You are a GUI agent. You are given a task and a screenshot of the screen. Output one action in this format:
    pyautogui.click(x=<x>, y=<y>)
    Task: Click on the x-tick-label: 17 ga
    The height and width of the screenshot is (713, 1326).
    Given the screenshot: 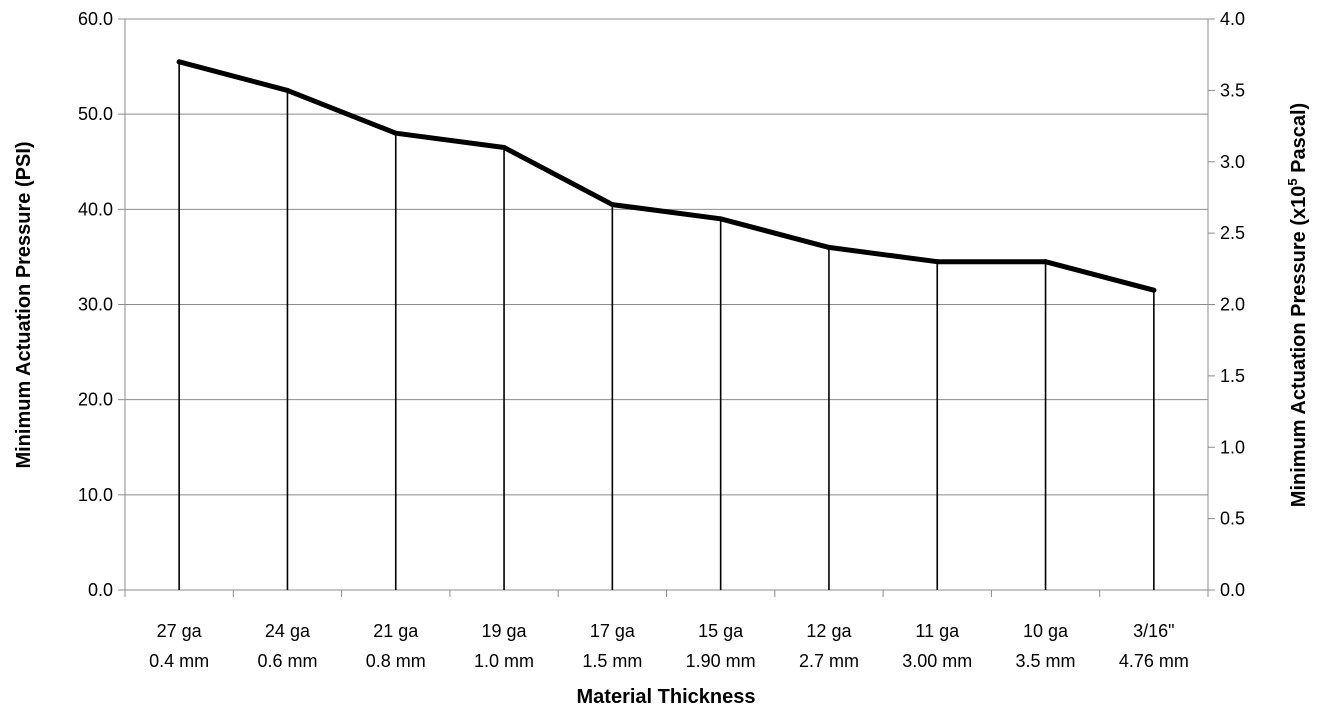 What is the action you would take?
    pyautogui.click(x=613, y=631)
    